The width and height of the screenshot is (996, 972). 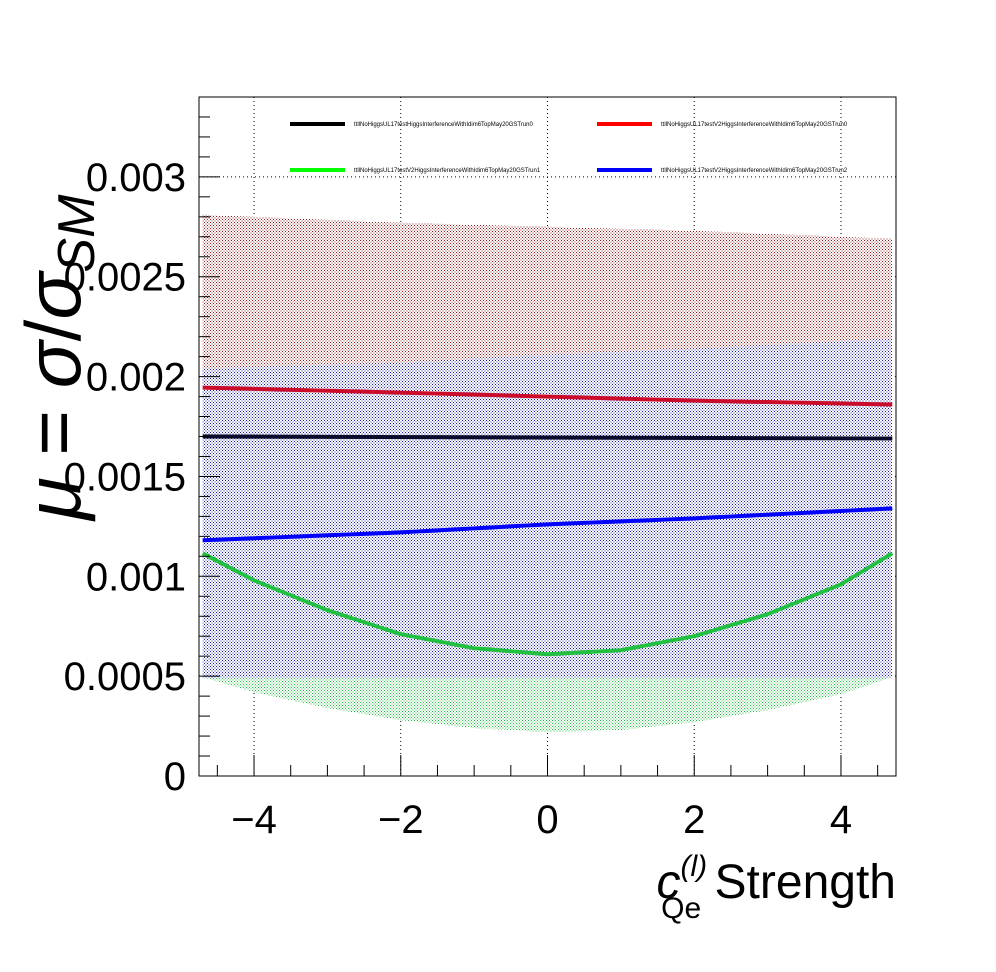 I want to click on y-axis-title-num: σ, so click(x=53, y=363).